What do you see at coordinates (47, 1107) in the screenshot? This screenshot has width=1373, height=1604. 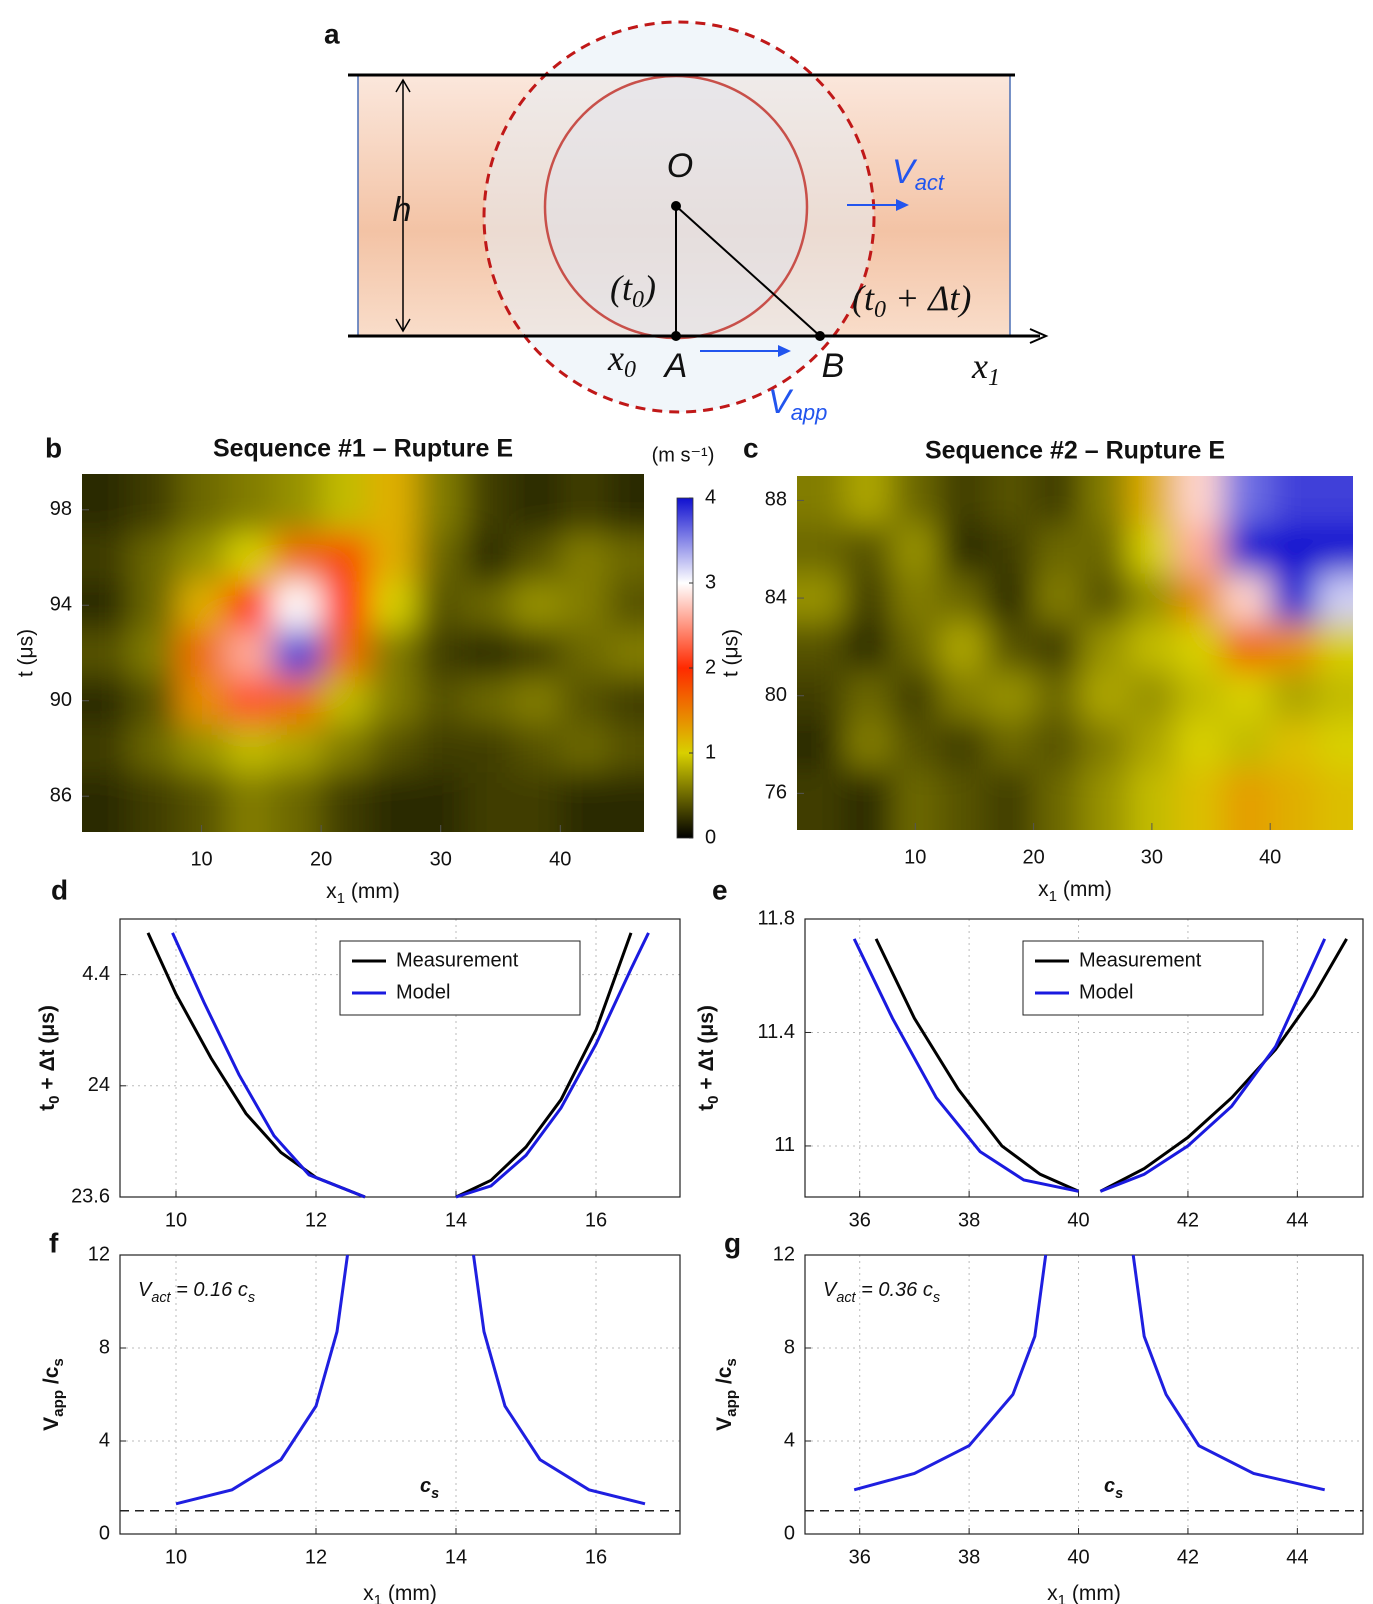 I see `label-part: t` at bounding box center [47, 1107].